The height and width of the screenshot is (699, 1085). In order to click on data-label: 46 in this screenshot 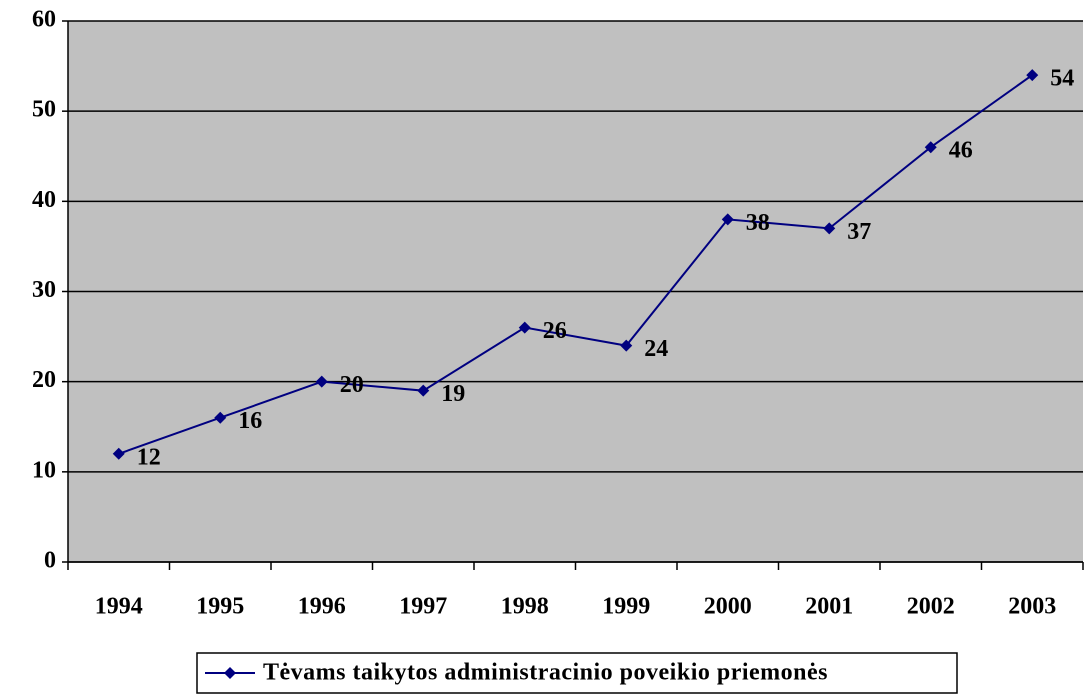, I will do `click(961, 151)`.